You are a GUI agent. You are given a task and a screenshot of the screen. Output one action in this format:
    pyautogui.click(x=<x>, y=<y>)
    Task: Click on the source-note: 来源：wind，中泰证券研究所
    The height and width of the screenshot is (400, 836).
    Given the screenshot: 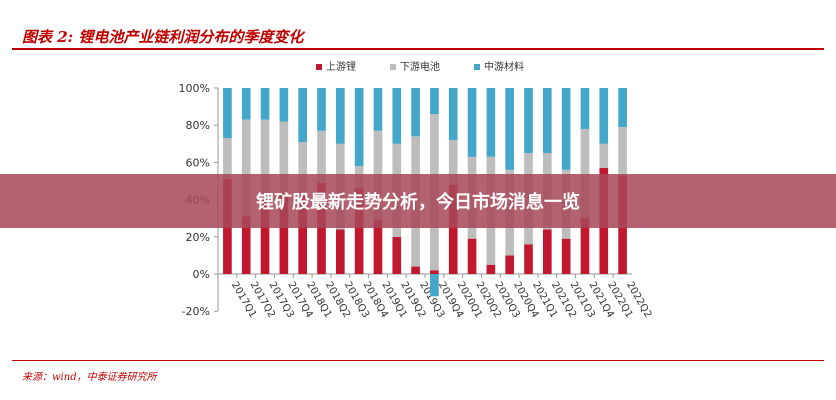 What is the action you would take?
    pyautogui.click(x=89, y=377)
    